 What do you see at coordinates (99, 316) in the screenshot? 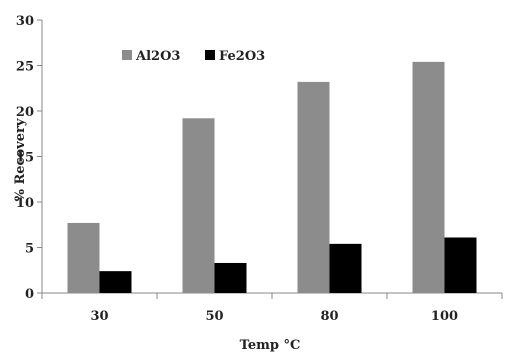
I see `x-tick-label: 30` at bounding box center [99, 316].